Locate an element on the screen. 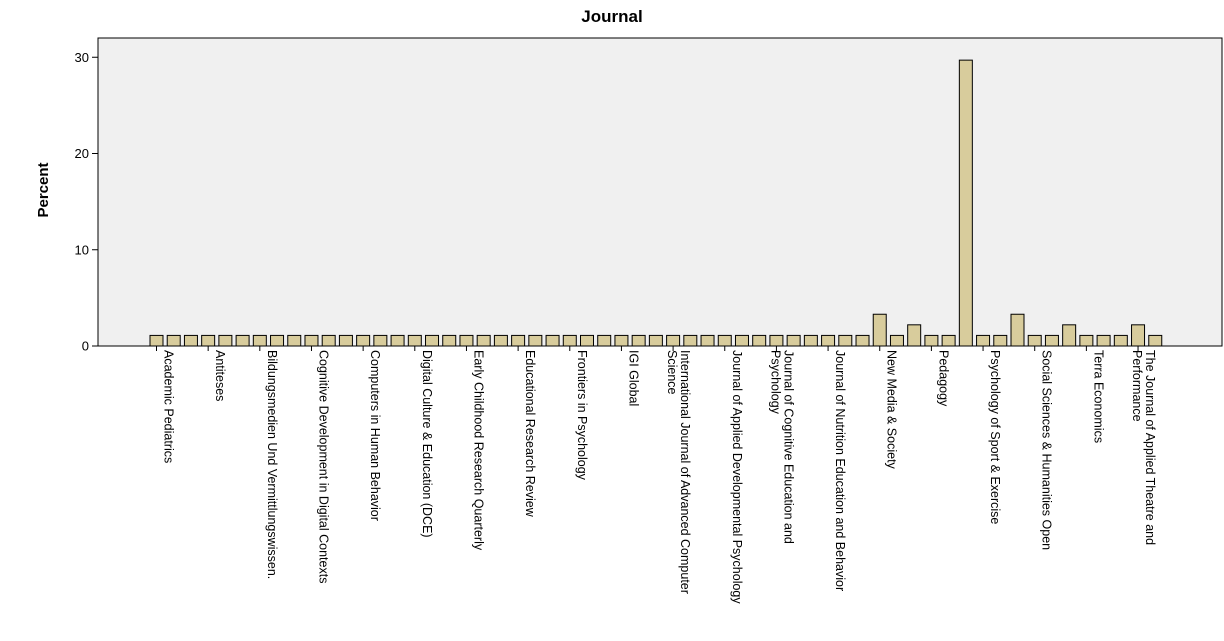 The height and width of the screenshot is (641, 1224). x-tick-label: Social Sciences & Humanities Open is located at coordinates (1047, 450).